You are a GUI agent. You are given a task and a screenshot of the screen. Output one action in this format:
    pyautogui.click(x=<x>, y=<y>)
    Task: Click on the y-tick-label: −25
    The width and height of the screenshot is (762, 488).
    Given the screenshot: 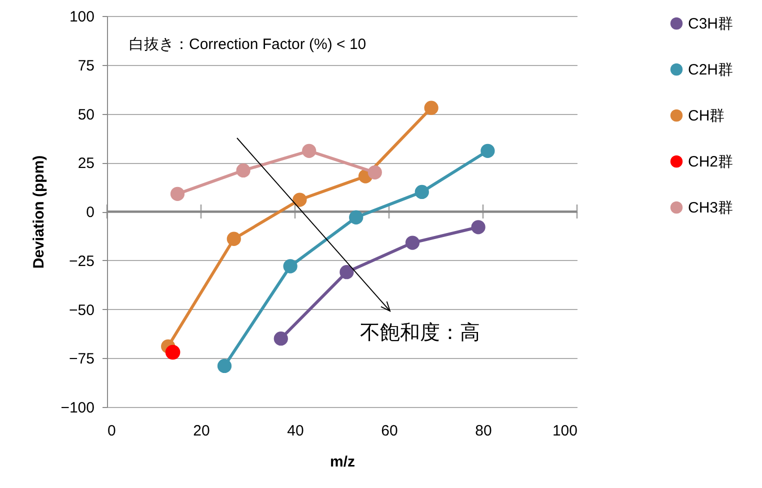 What is the action you would take?
    pyautogui.click(x=81, y=261)
    